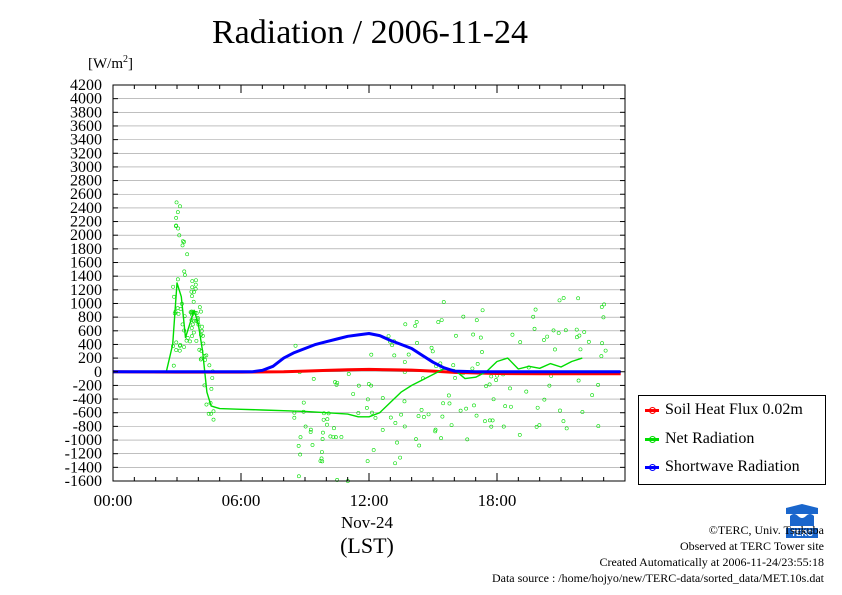  What do you see at coordinates (86, 276) in the screenshot?
I see `y-tick-label: 1400` at bounding box center [86, 276].